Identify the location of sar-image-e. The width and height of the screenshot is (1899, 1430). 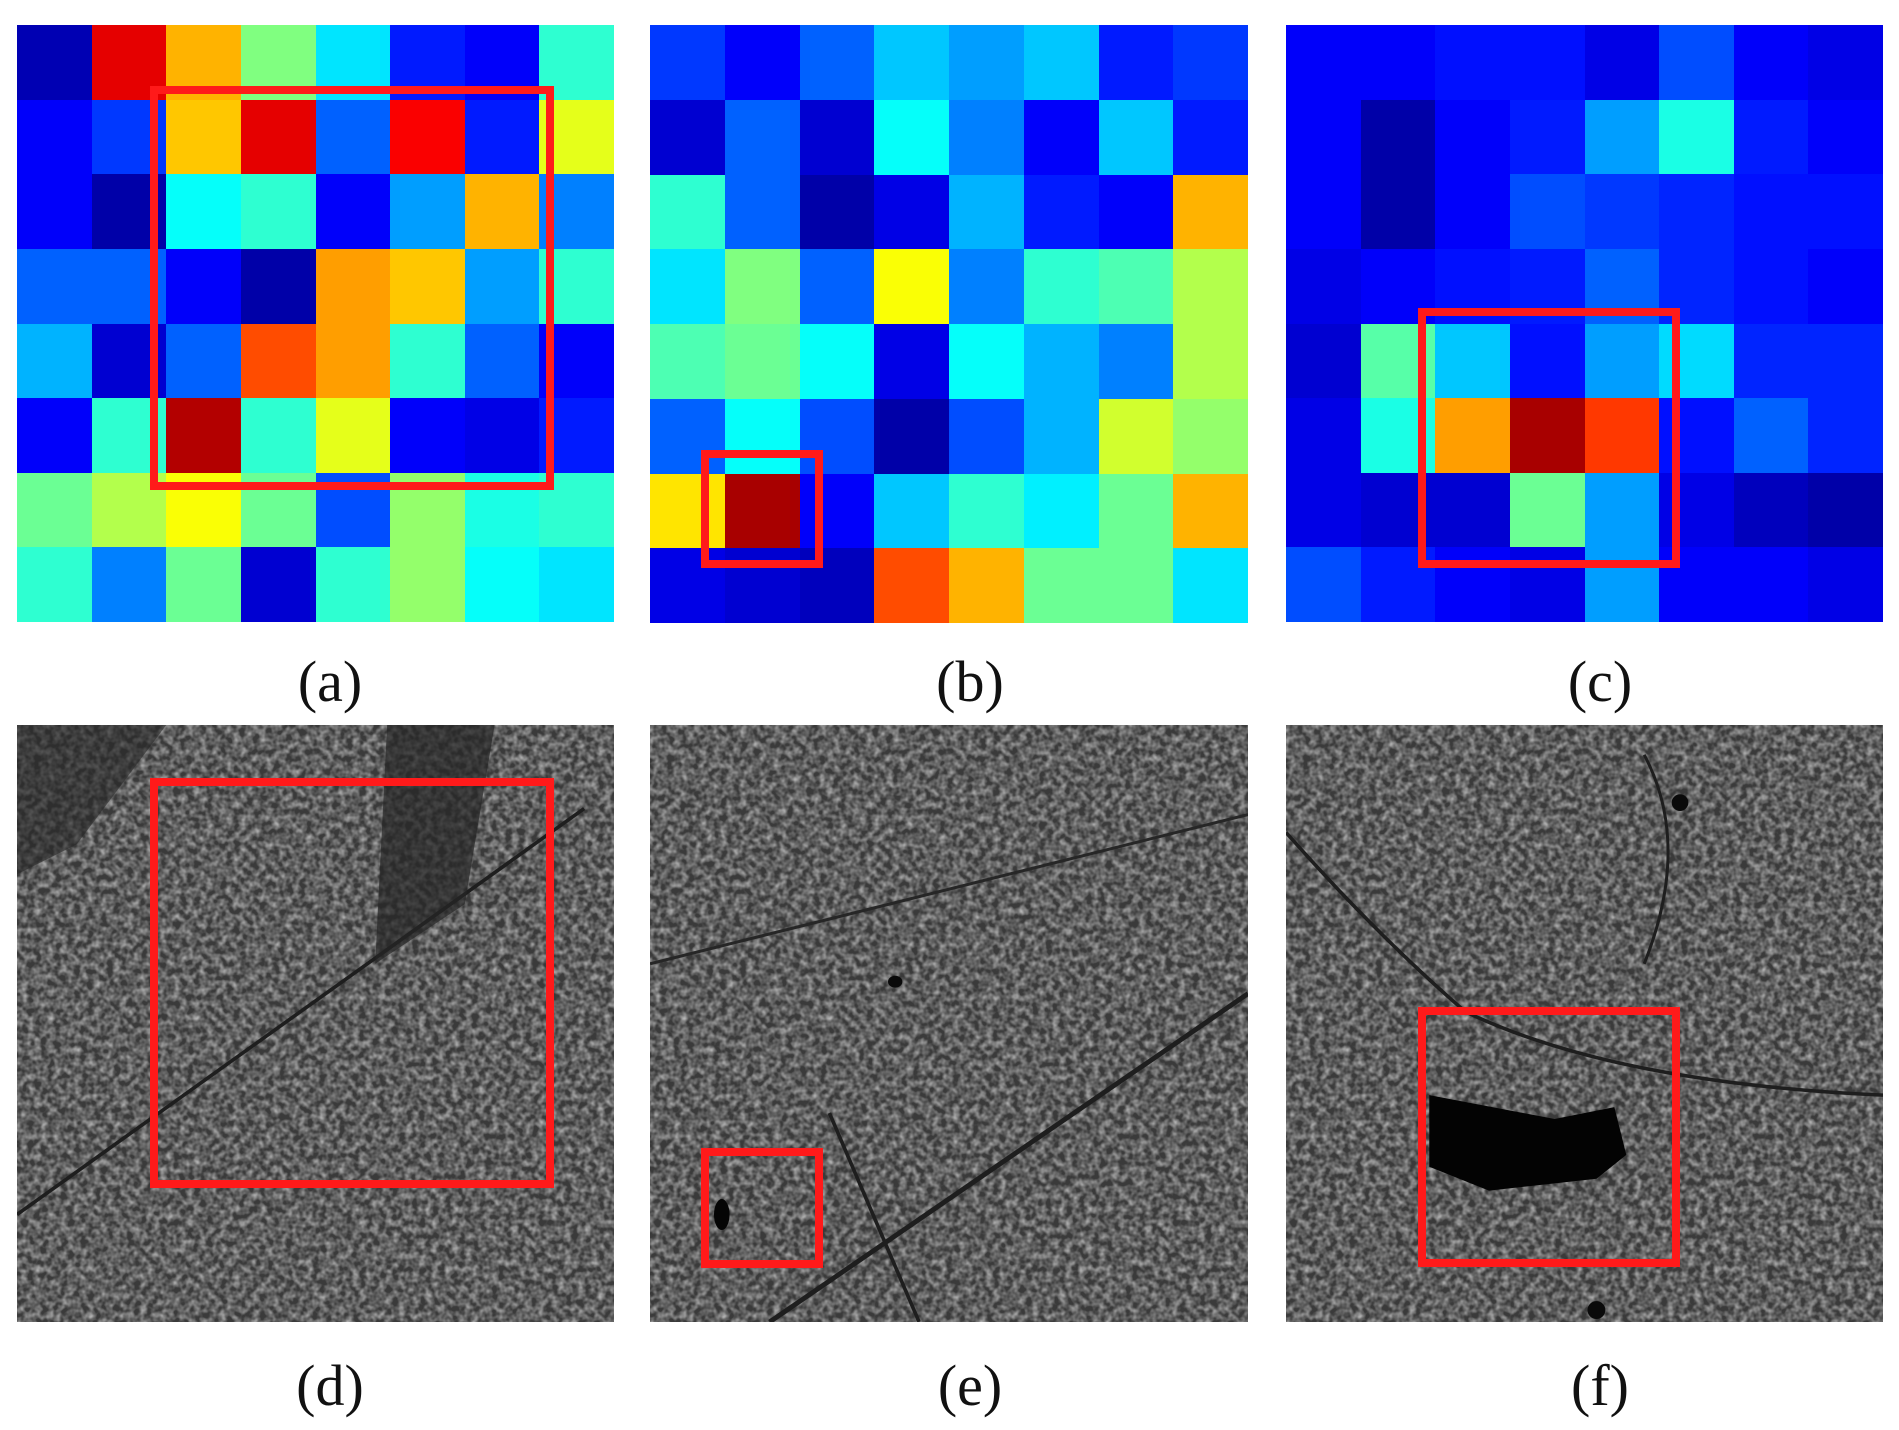
(949, 1023).